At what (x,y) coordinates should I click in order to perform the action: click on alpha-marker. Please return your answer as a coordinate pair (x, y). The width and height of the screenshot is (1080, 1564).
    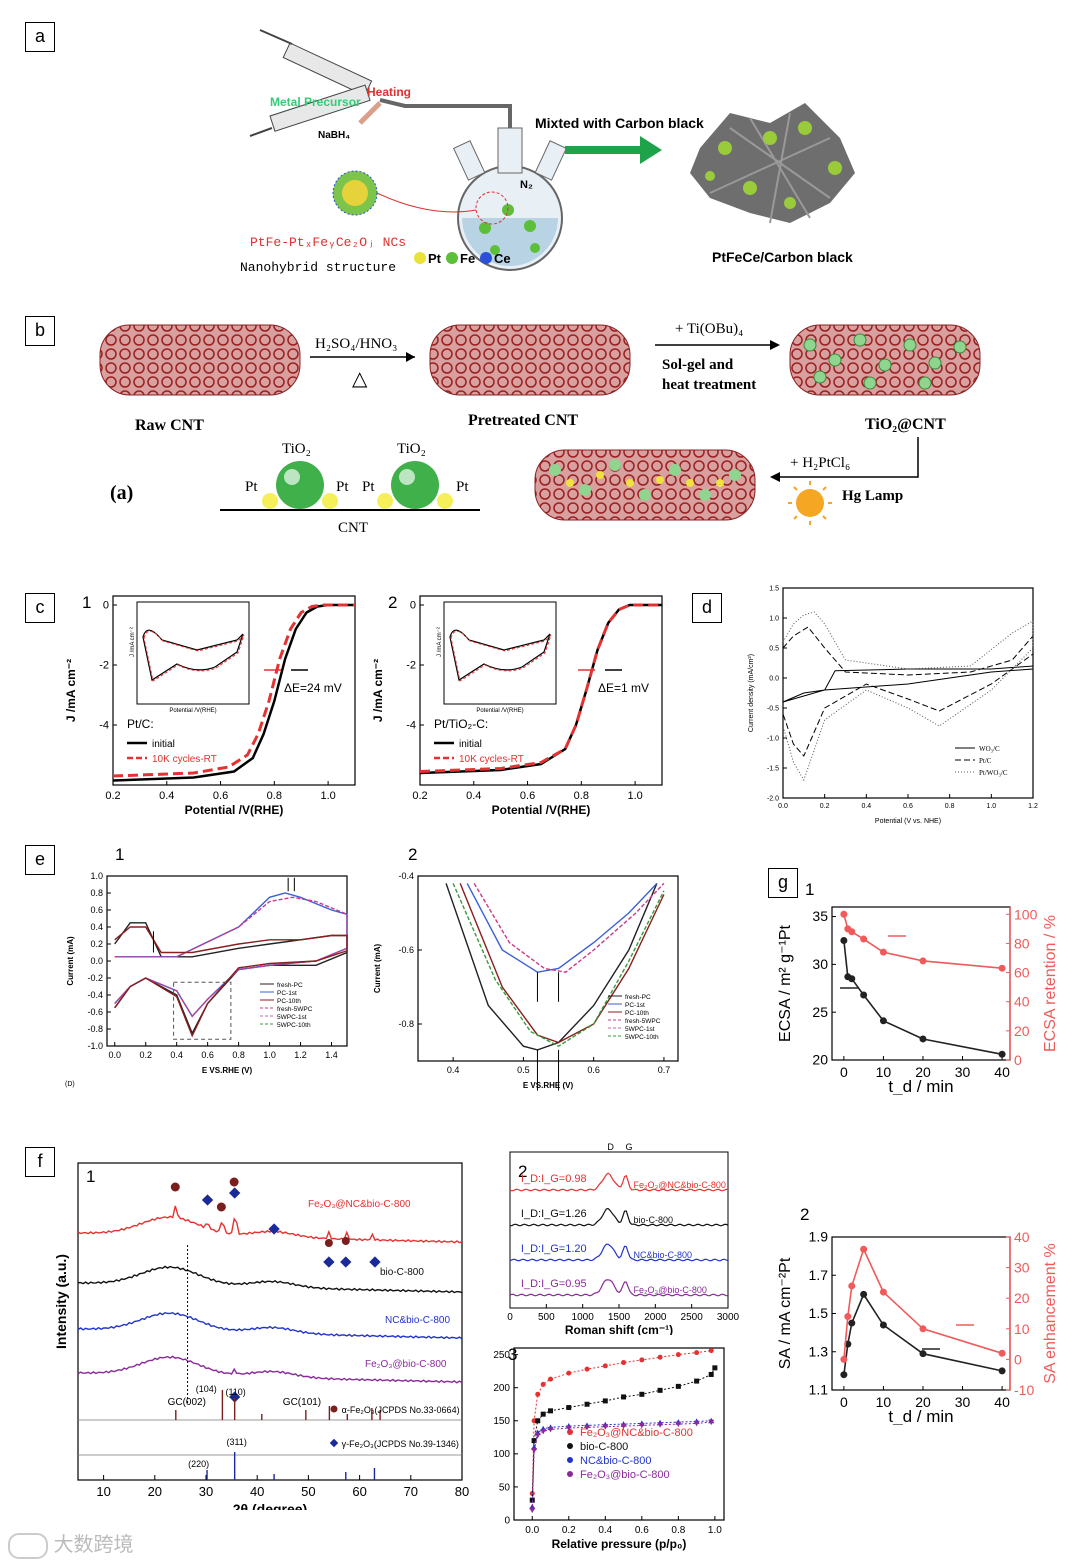
    Looking at the image, I should click on (345, 1241).